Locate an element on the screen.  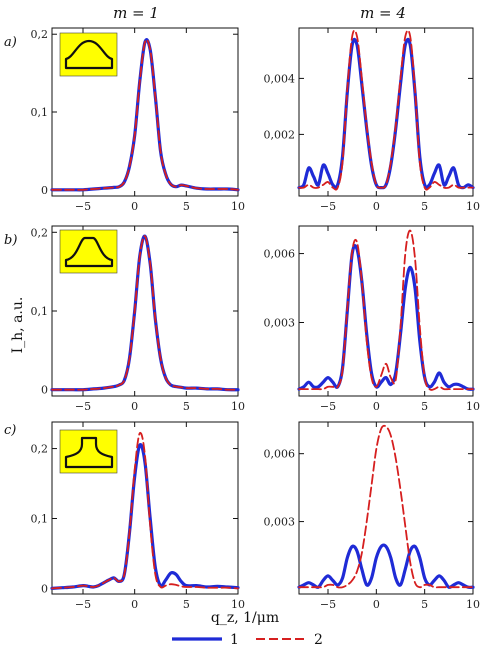
legend-label-1: 1 is located at coordinates (234, 640).